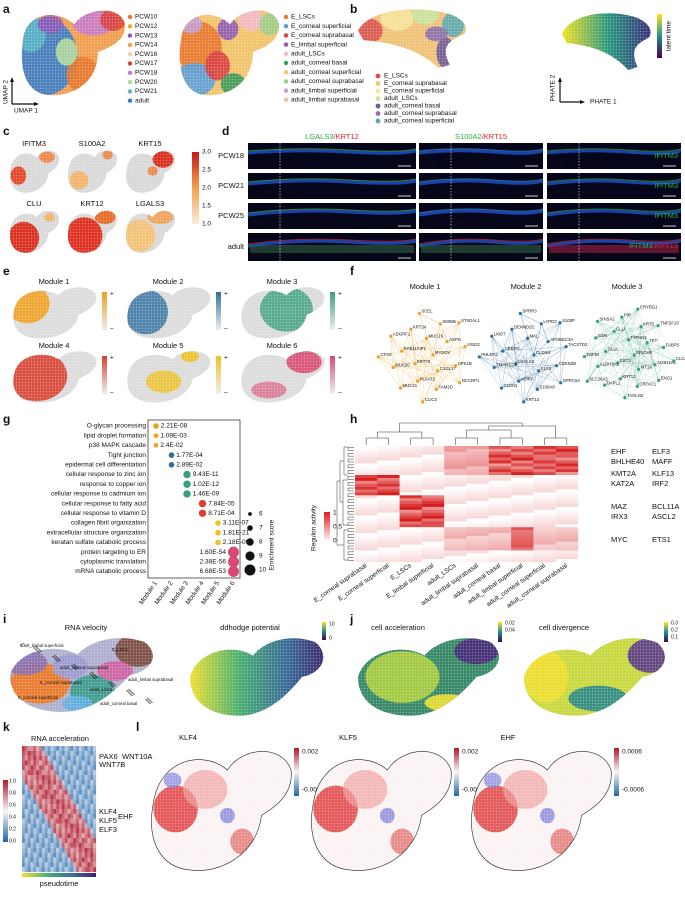  I want to click on legend-label: 10, so click(263, 570).